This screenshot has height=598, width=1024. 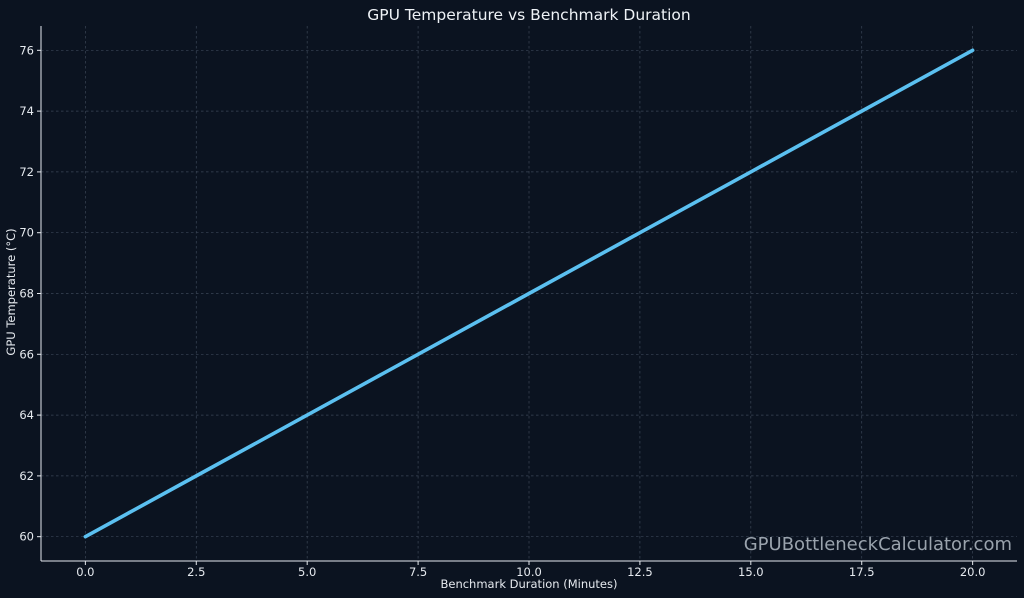 I want to click on x-tick-label: 7.5, so click(x=418, y=572).